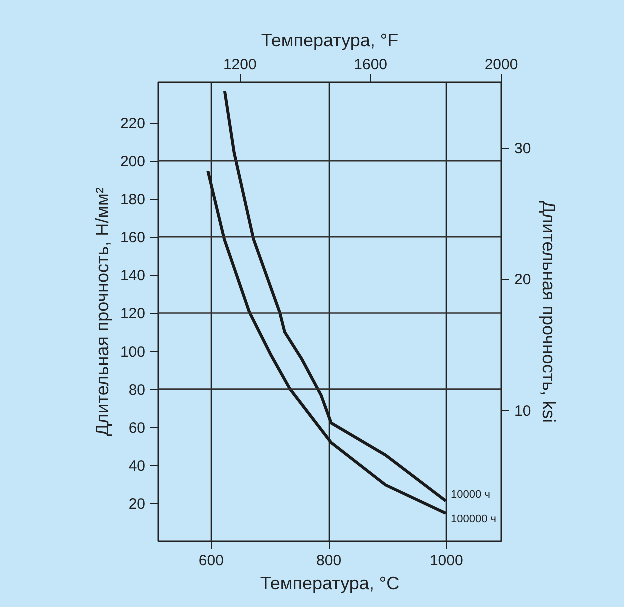  Describe the element at coordinates (523, 149) in the screenshot. I see `y2-tick-label: 30` at that location.